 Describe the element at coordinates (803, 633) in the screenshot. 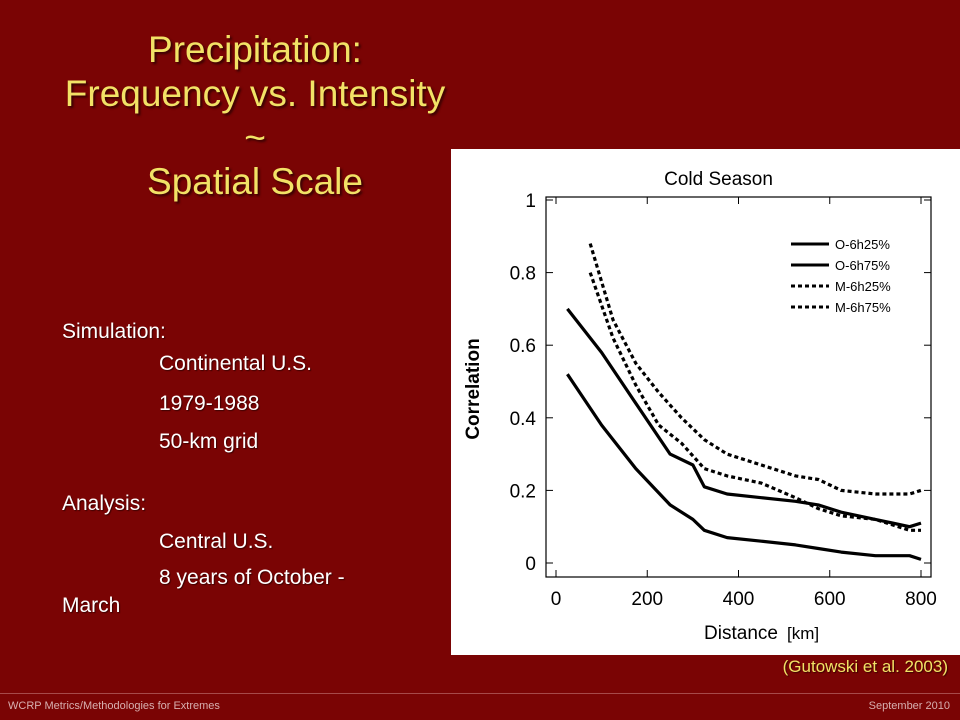

I see `x-axis-unit: [km]` at that location.